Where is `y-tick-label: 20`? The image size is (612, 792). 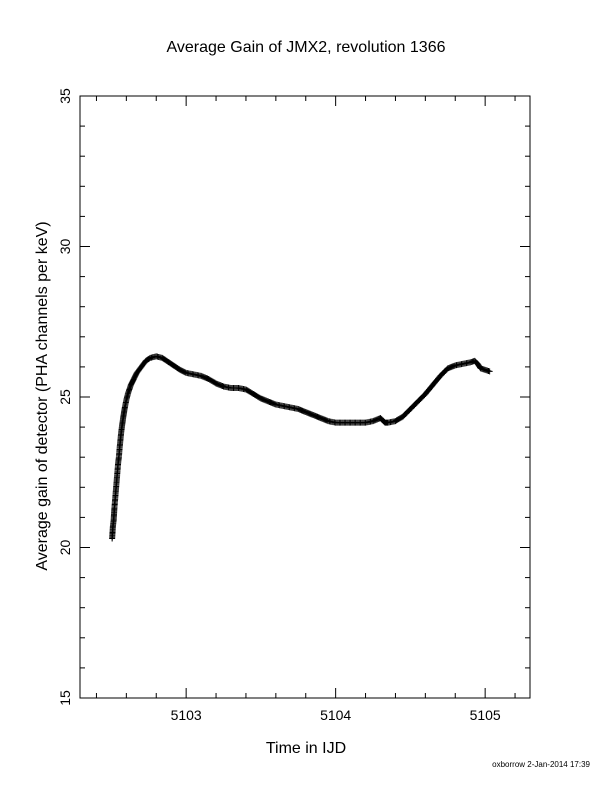
y-tick-label: 20 is located at coordinates (65, 548).